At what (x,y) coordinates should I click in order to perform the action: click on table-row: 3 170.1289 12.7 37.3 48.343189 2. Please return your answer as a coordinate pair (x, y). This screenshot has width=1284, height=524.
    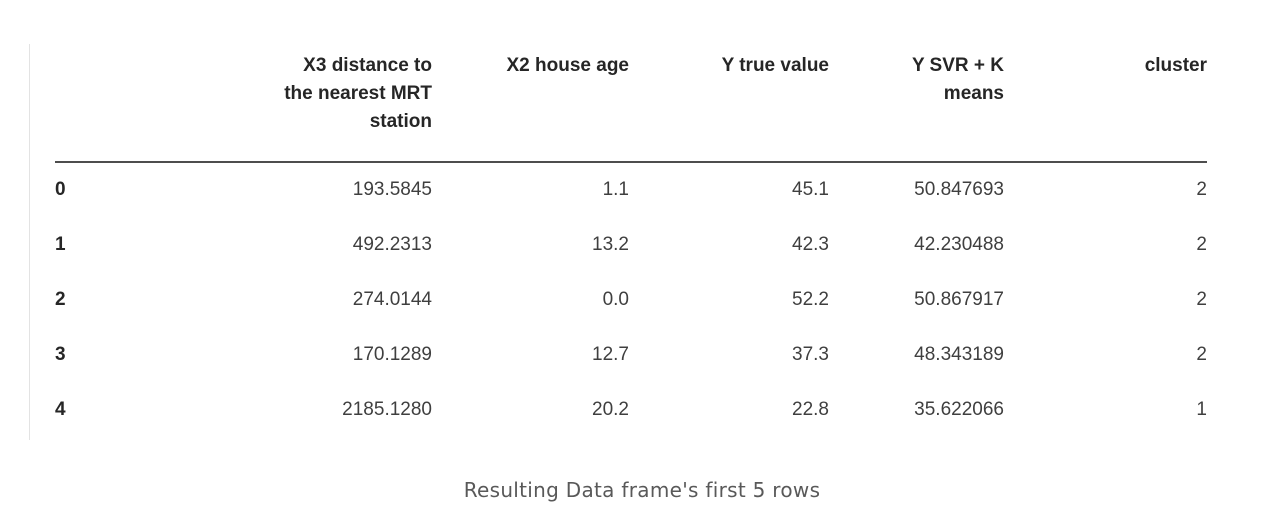
    Looking at the image, I should click on (631, 354).